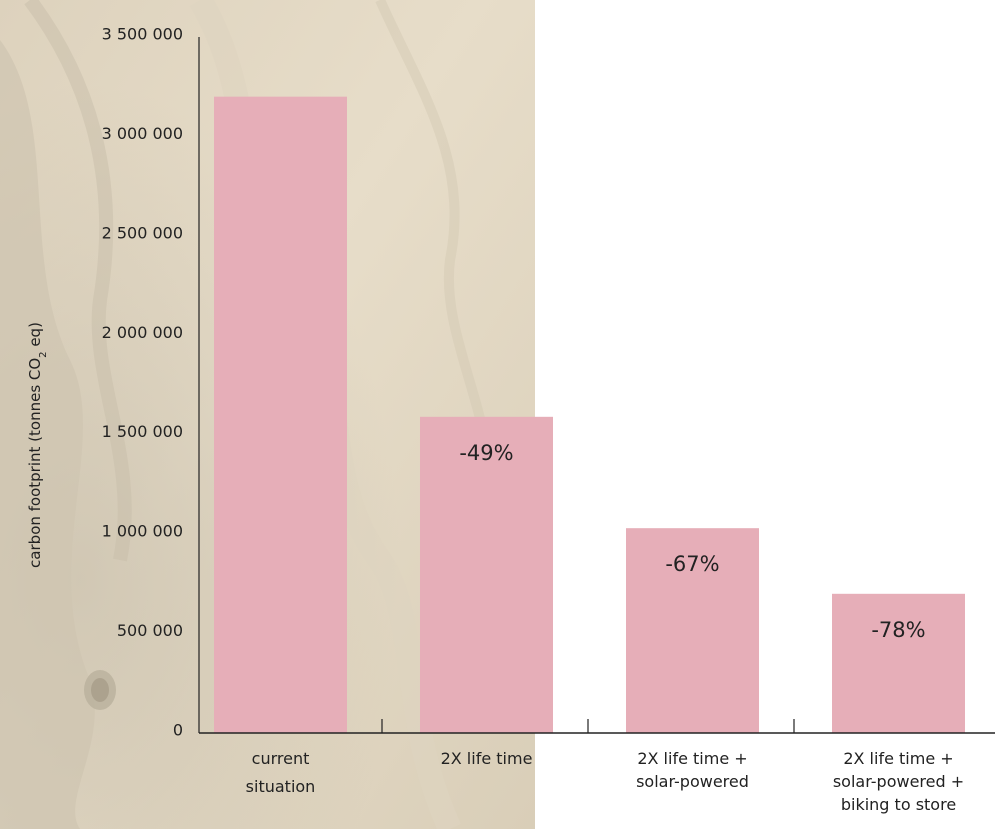 This screenshot has height=829, width=995. What do you see at coordinates (487, 758) in the screenshot?
I see `category-label: 2X life time` at bounding box center [487, 758].